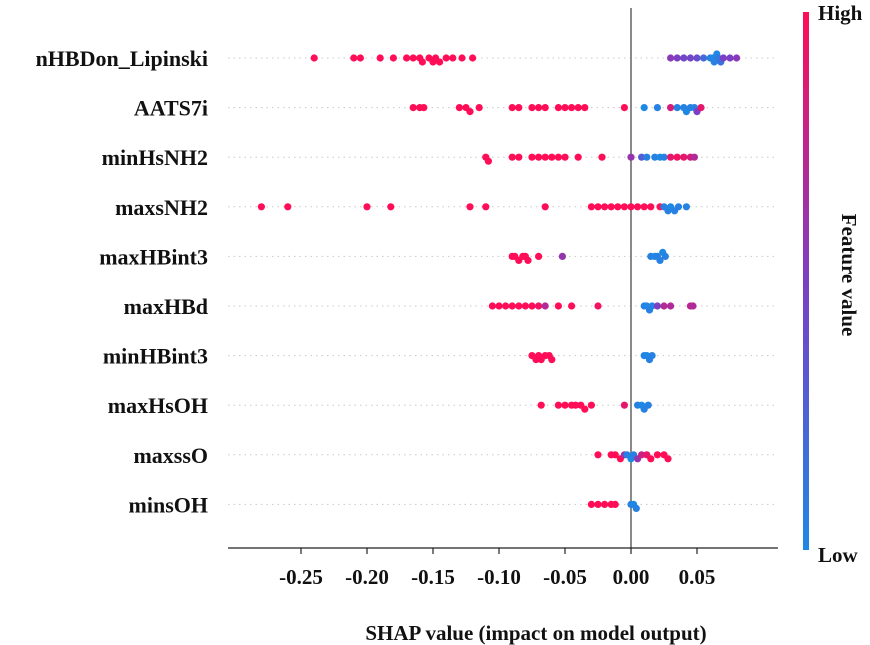 The width and height of the screenshot is (870, 645). What do you see at coordinates (849, 275) in the screenshot?
I see `colorbar-title: Feature value` at bounding box center [849, 275].